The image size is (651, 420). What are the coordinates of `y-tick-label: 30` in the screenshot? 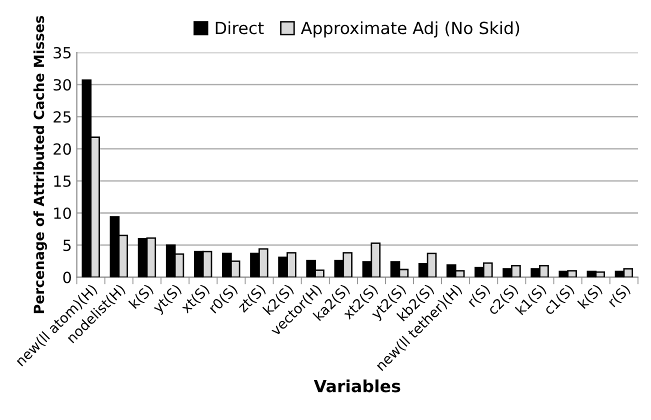 It's located at (62, 85).